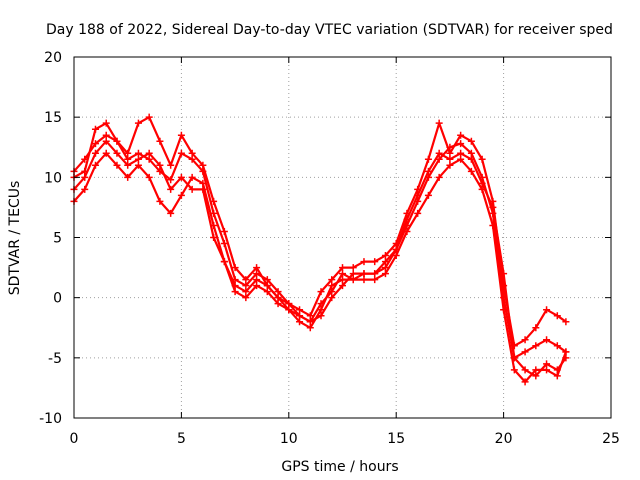  Describe the element at coordinates (57, 239) in the screenshot. I see `y-tick-label-3: 5` at that location.